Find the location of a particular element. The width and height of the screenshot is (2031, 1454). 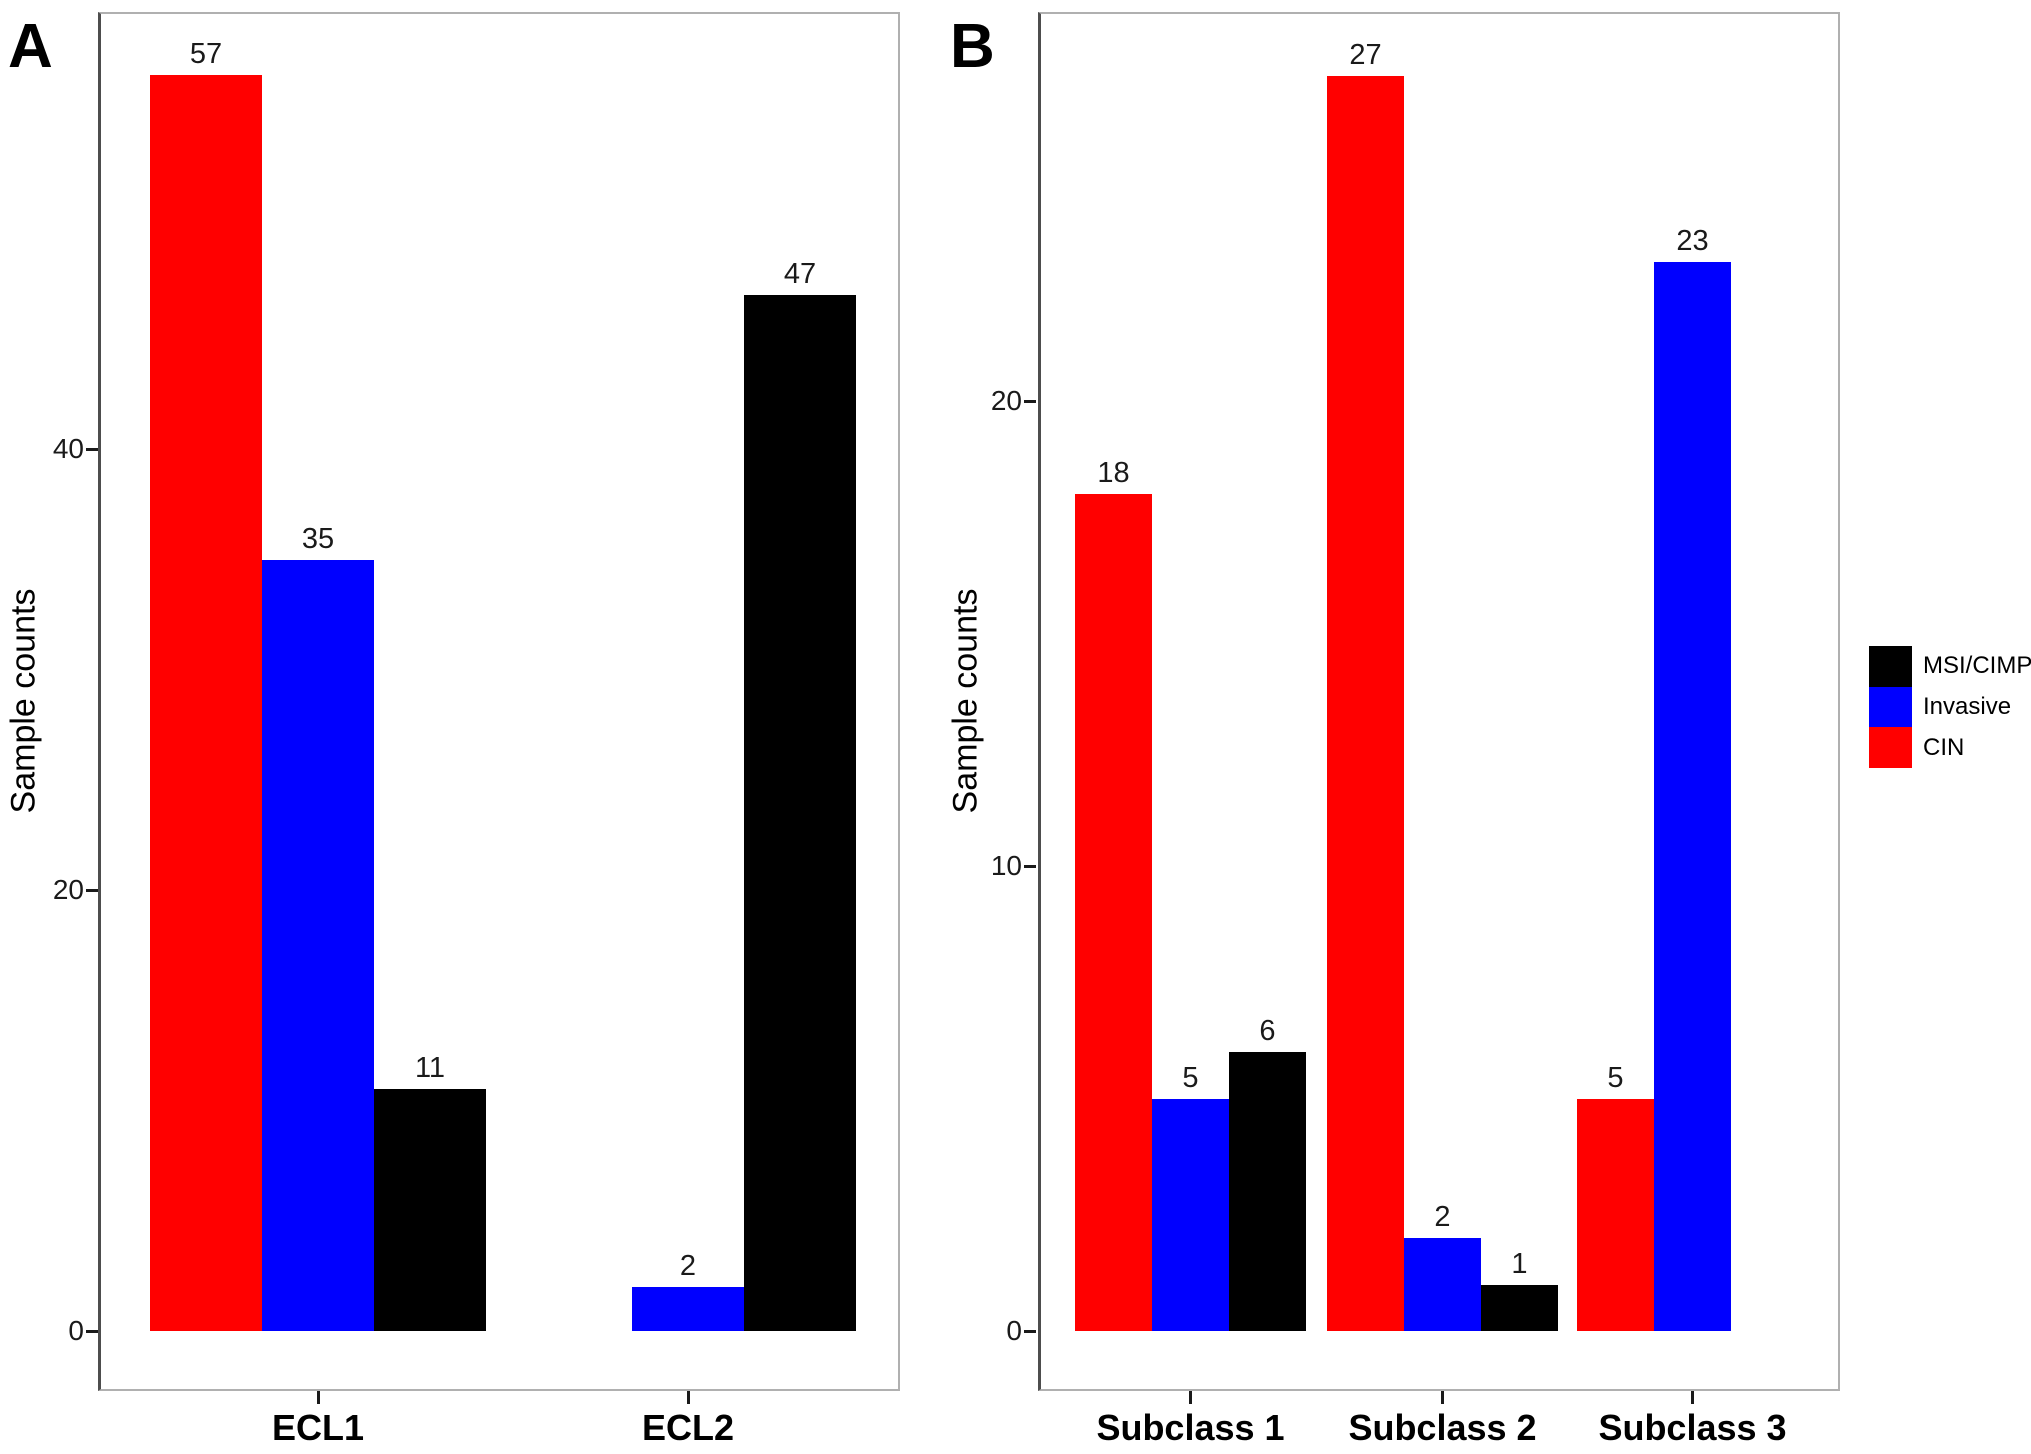

legend-label-cin: CIN is located at coordinates (1944, 747).